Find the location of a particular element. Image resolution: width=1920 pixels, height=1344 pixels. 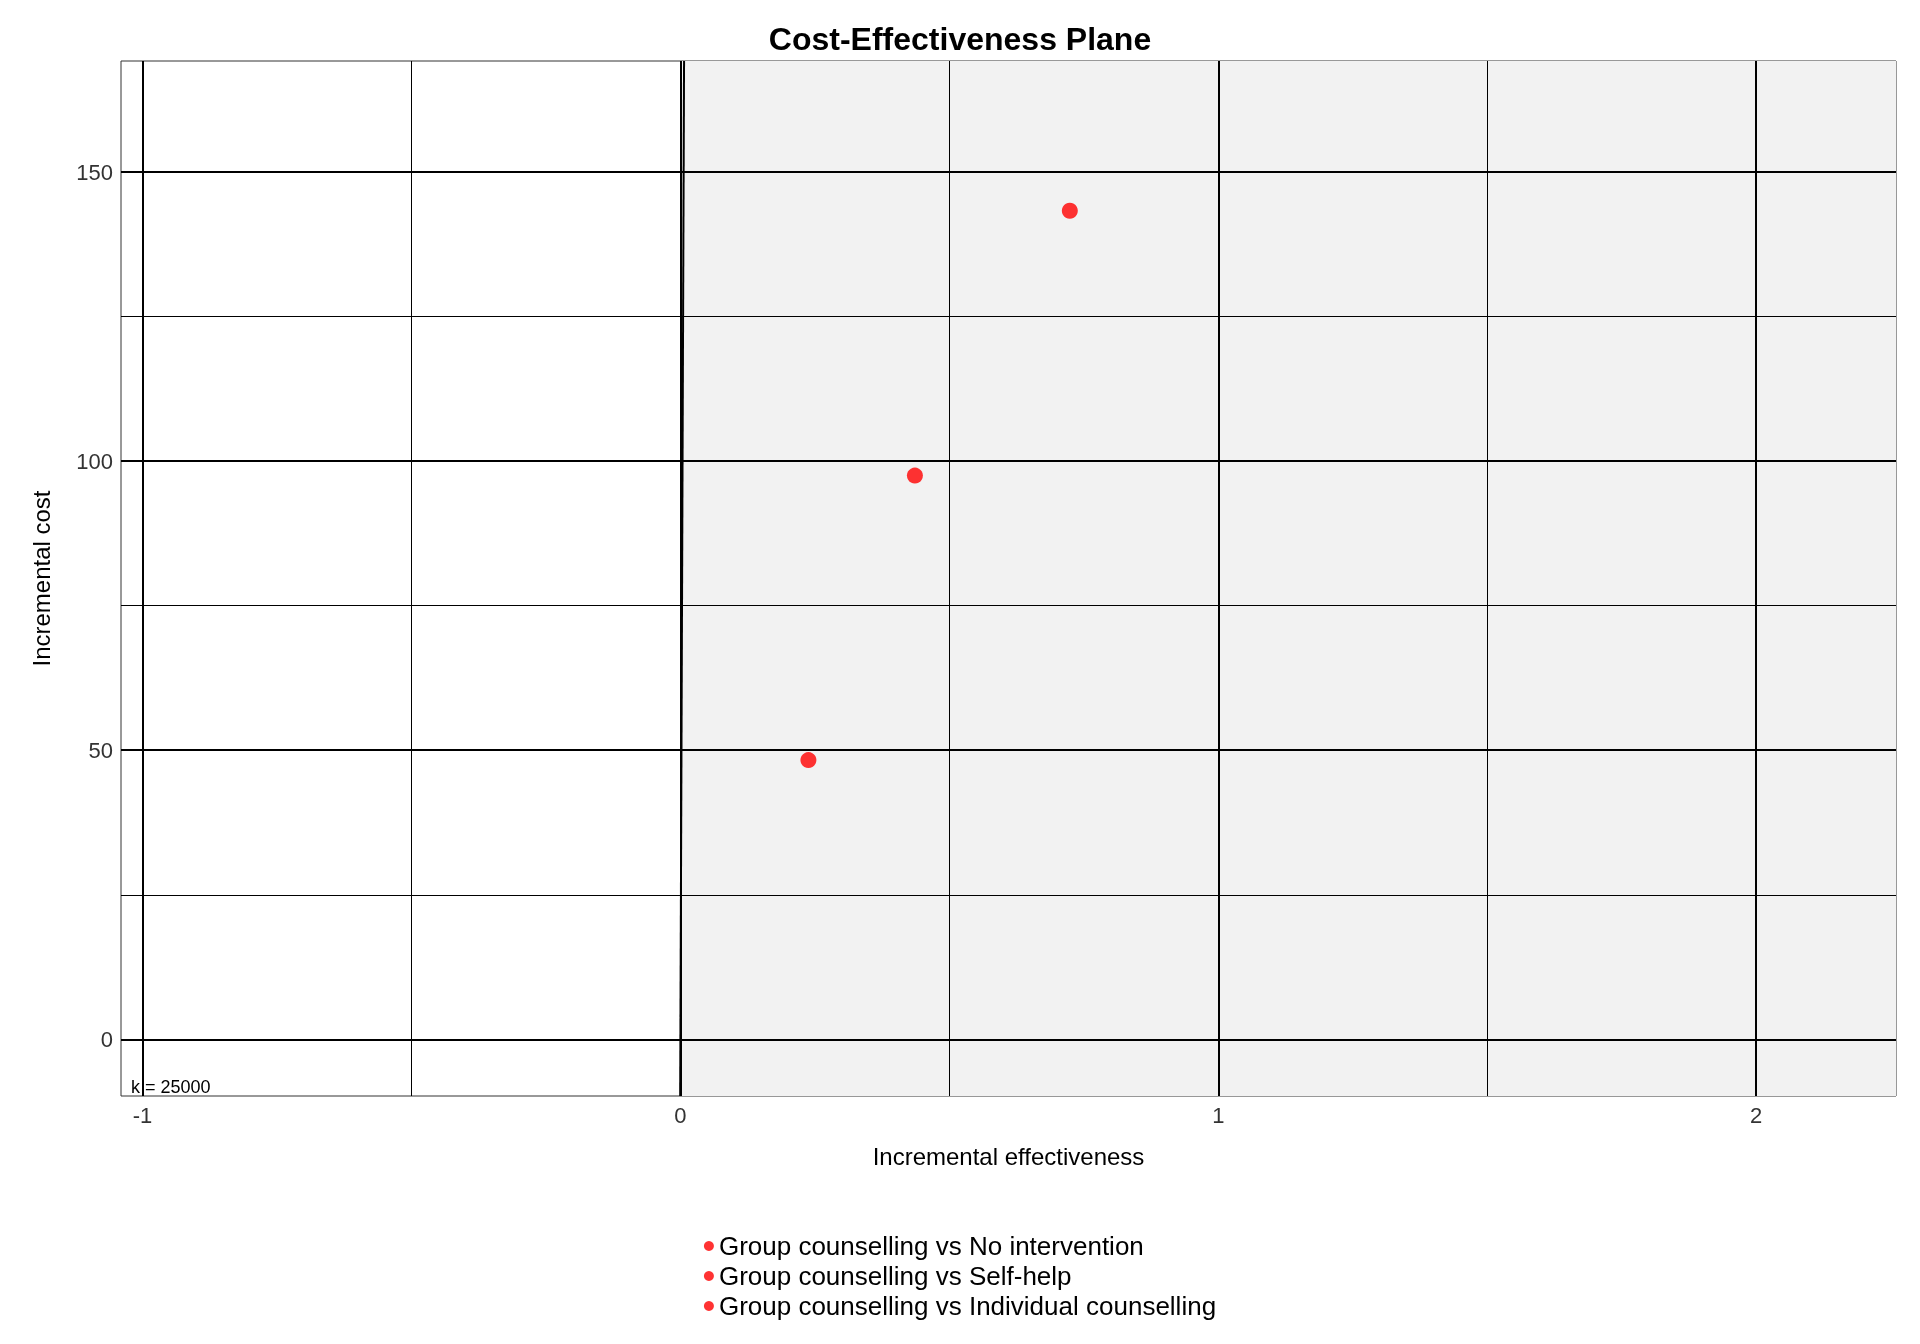

legend-label: Group counselling vs Self-help is located at coordinates (895, 1276).